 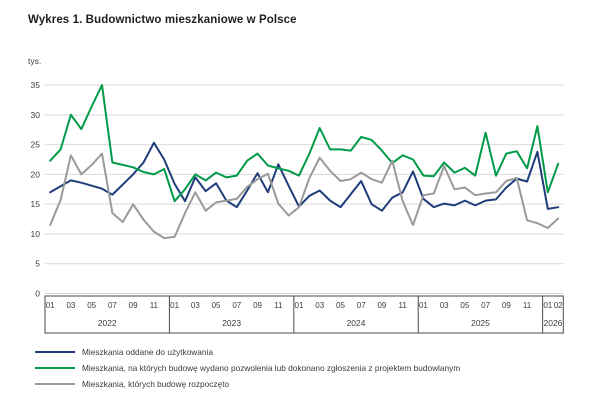 What do you see at coordinates (37, 294) in the screenshot?
I see `y-tick-label: 0` at bounding box center [37, 294].